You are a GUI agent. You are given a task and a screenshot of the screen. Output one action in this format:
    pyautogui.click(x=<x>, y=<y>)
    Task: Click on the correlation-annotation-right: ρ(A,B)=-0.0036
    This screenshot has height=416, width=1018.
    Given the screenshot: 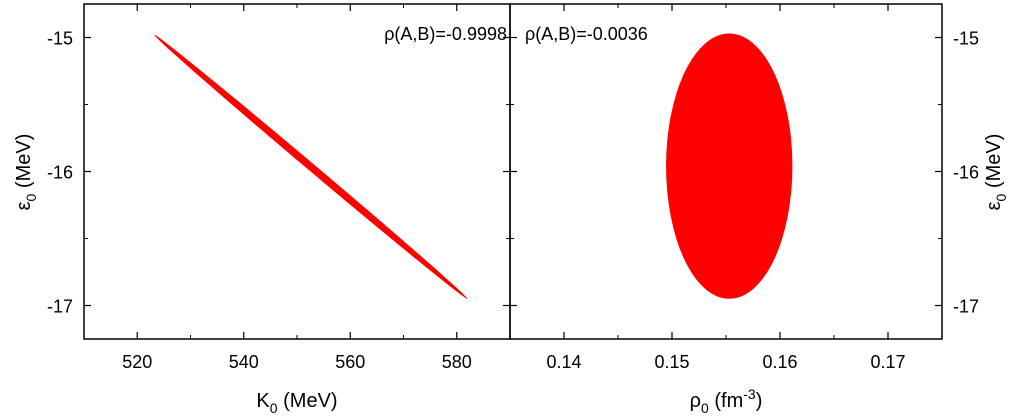 What is the action you would take?
    pyautogui.click(x=586, y=34)
    